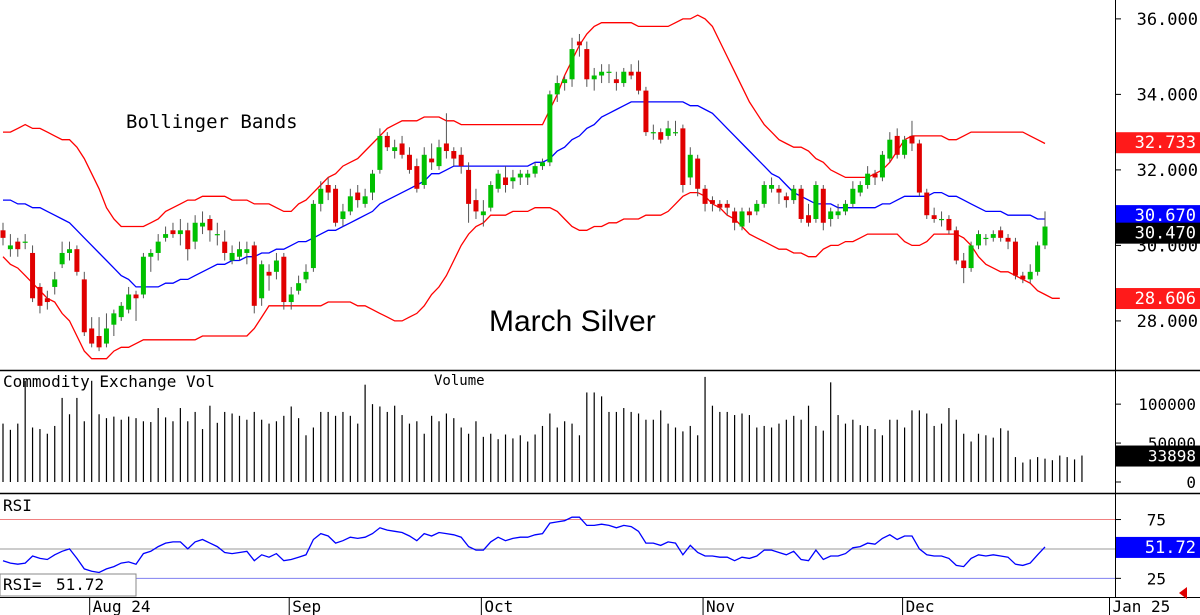  I want to click on price-tick-label: 28.000, so click(1167, 322).